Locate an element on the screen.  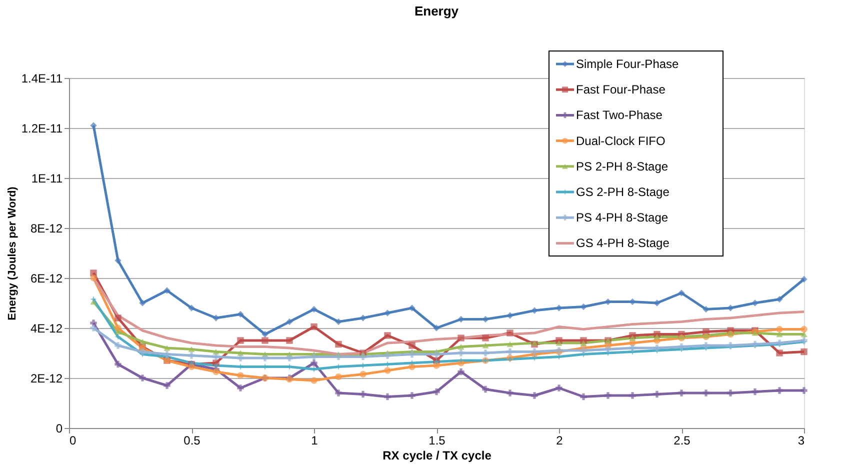
chart-title: Energy is located at coordinates (437, 11).